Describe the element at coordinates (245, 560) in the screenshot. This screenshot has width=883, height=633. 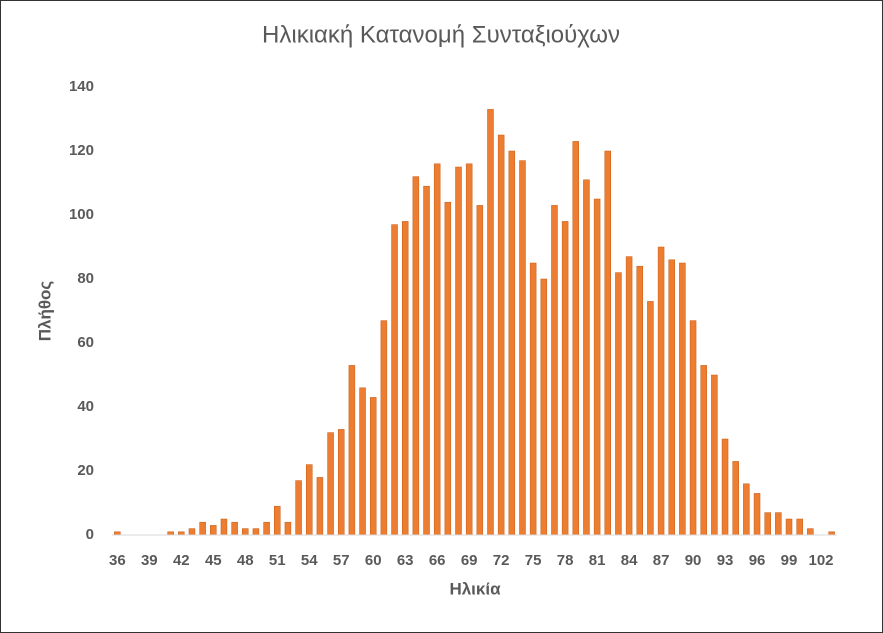
I see `x-tick-label: 48` at that location.